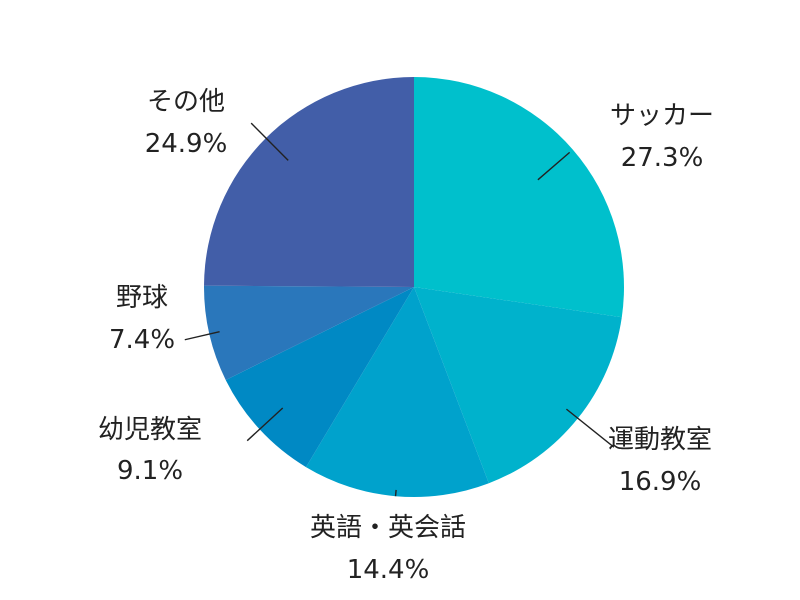 Image resolution: width=800 pixels, height=600 pixels. What do you see at coordinates (142, 298) in the screenshot?
I see `slice-label-baseball: 野球` at bounding box center [142, 298].